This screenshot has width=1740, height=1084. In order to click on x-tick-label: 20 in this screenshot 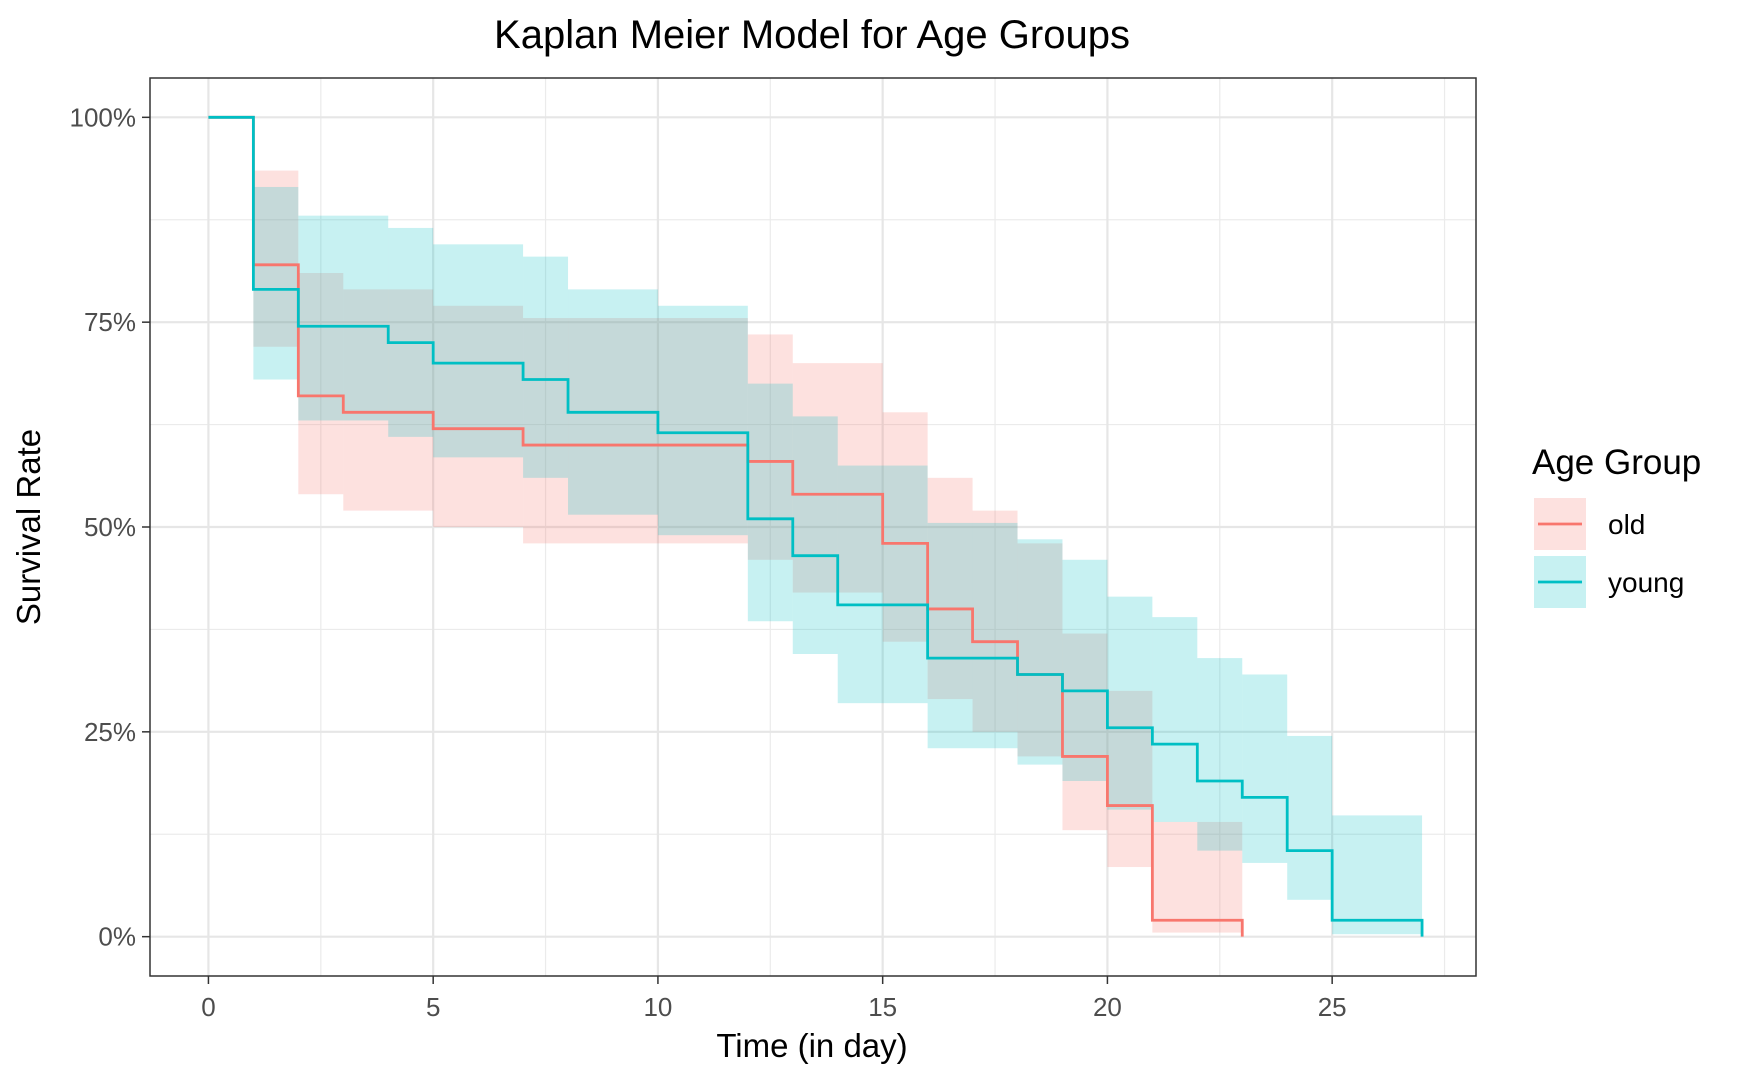, I will do `click(1107, 1007)`.